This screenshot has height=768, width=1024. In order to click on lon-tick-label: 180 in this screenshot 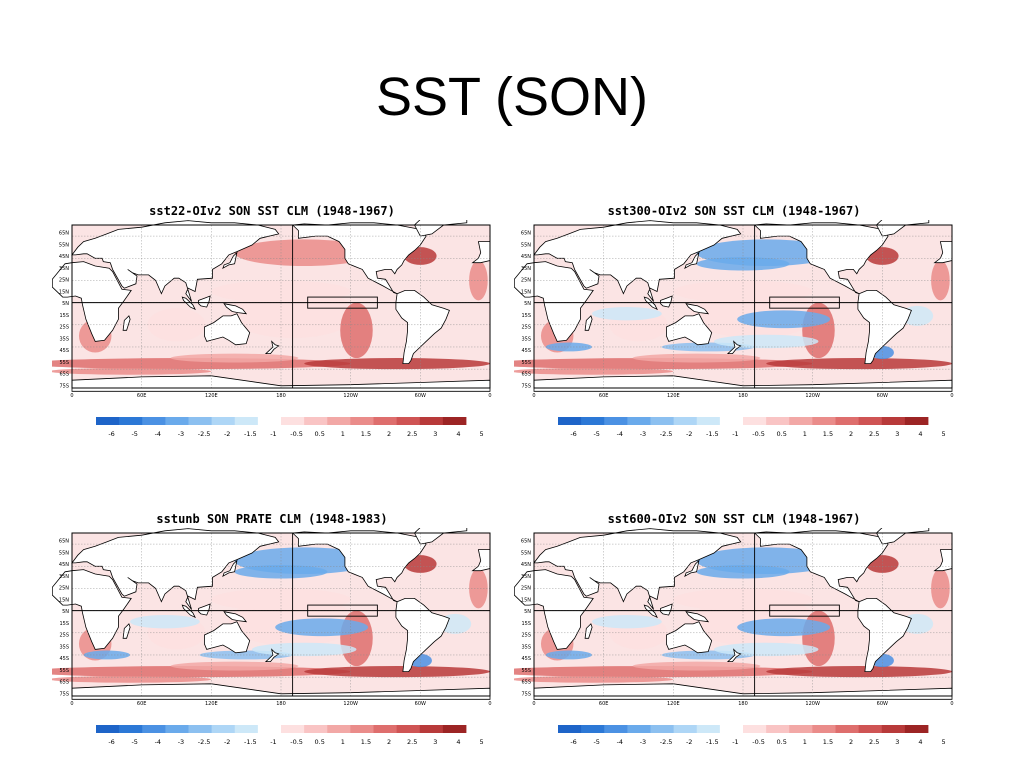, I will do `click(743, 396)`.